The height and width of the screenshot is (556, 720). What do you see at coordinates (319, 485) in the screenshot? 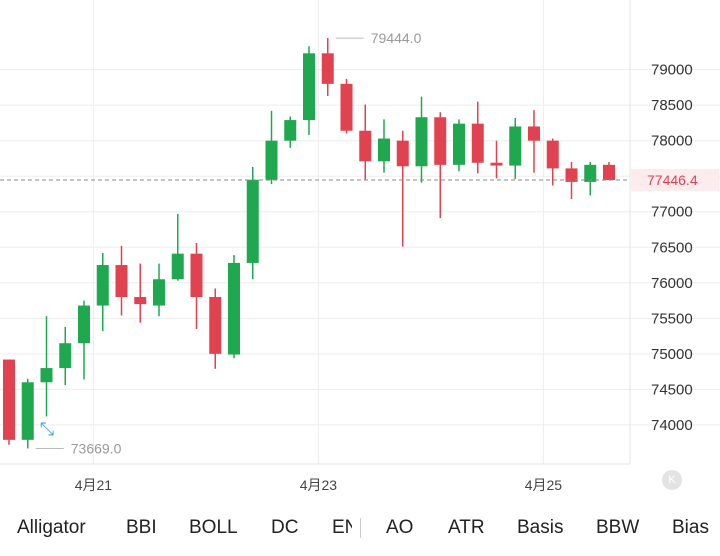
I see `x-tick-label: 4月23` at bounding box center [319, 485].